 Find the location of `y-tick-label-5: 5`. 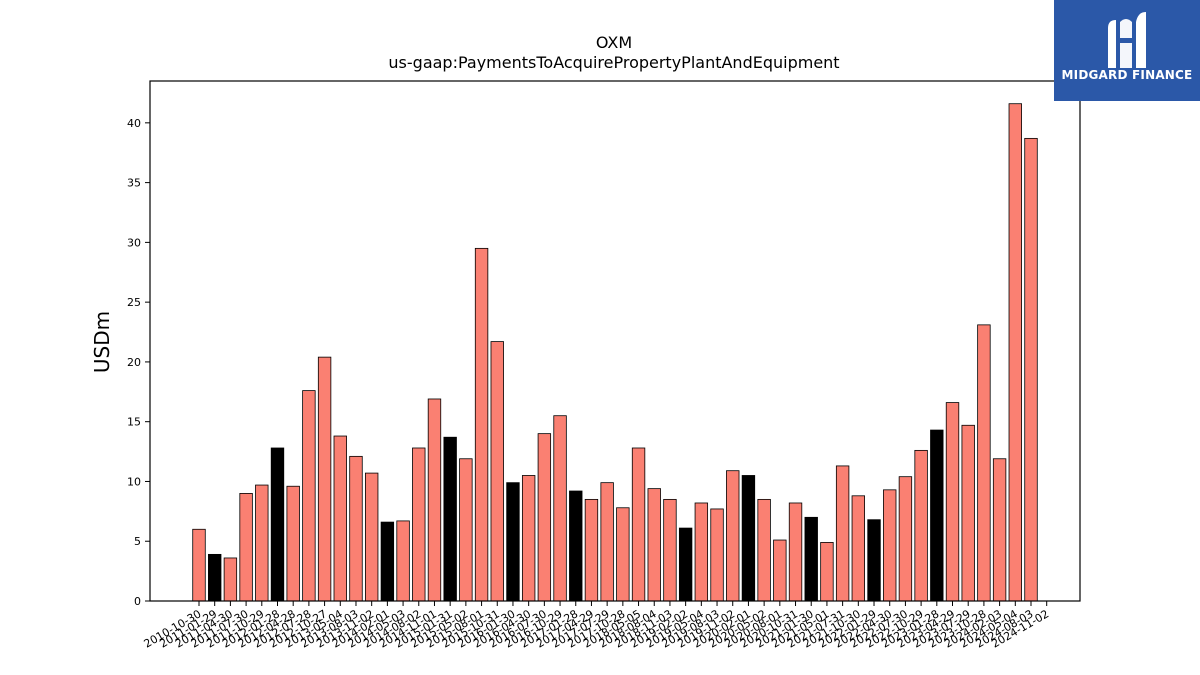

y-tick-label-5: 5 is located at coordinates (137, 541).